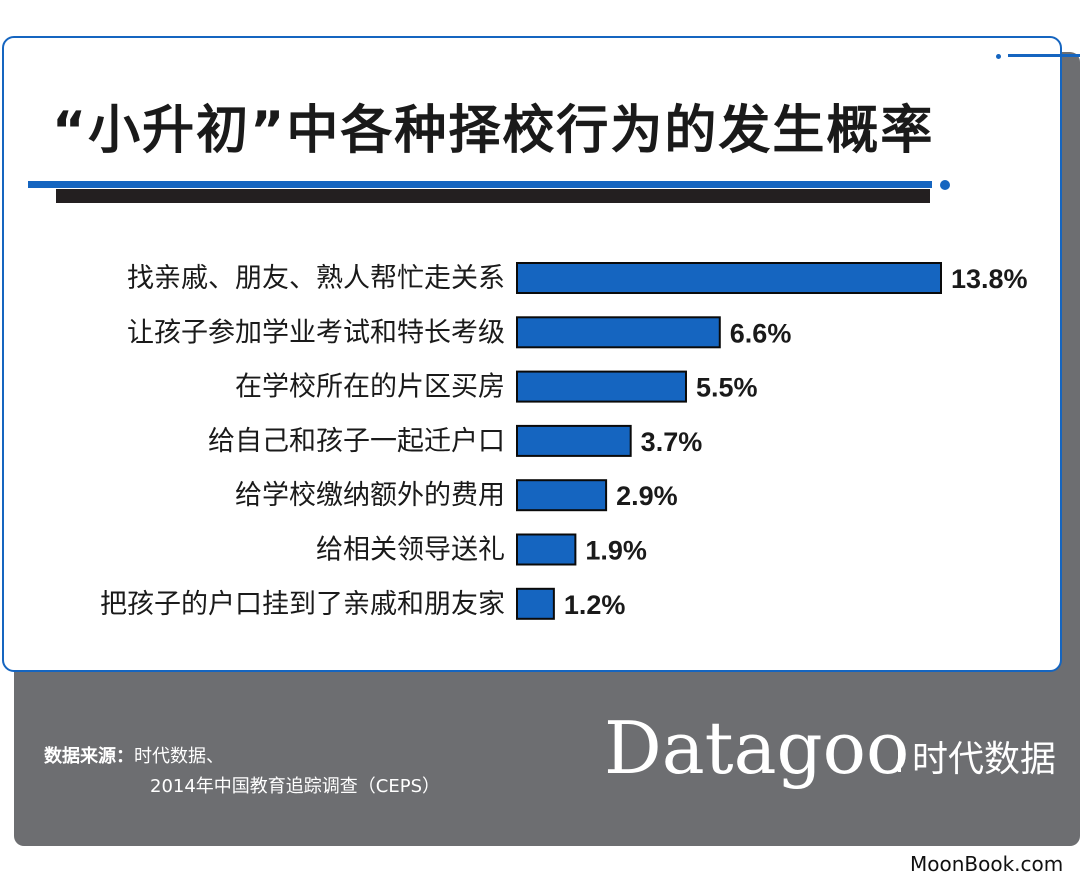 This screenshot has width=1080, height=879. Describe the element at coordinates (89, 756) in the screenshot. I see `source-label: 数据来源：` at that location.